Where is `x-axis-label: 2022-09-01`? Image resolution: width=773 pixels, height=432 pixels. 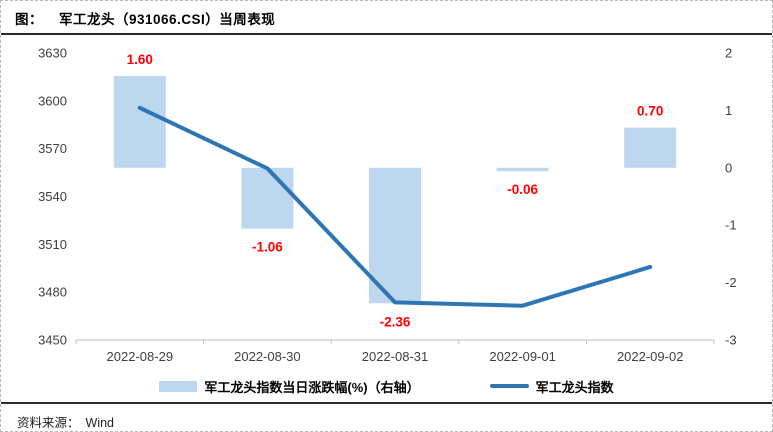
x-axis-label: 2022-09-01 is located at coordinates (522, 356).